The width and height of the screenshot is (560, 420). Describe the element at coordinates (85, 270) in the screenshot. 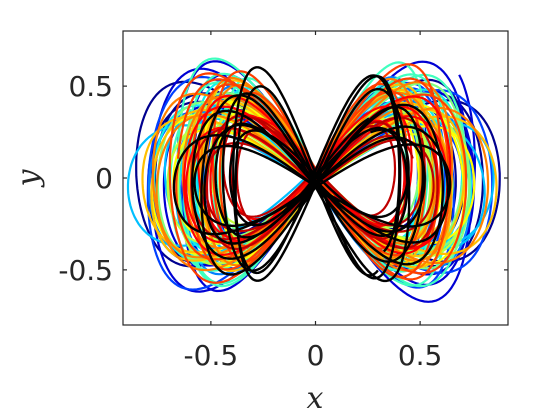

I see `y-tick-label: -0.5` at that location.